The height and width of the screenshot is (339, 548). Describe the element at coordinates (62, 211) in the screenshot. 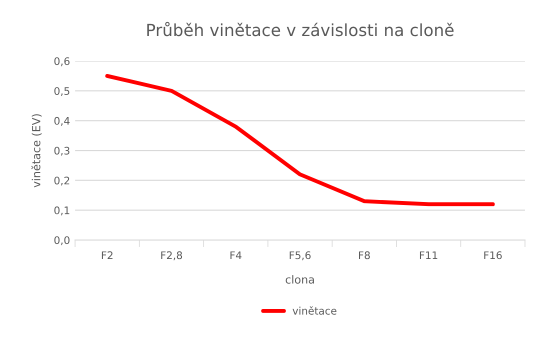

I see `y-tick-label: 0,1` at that location.